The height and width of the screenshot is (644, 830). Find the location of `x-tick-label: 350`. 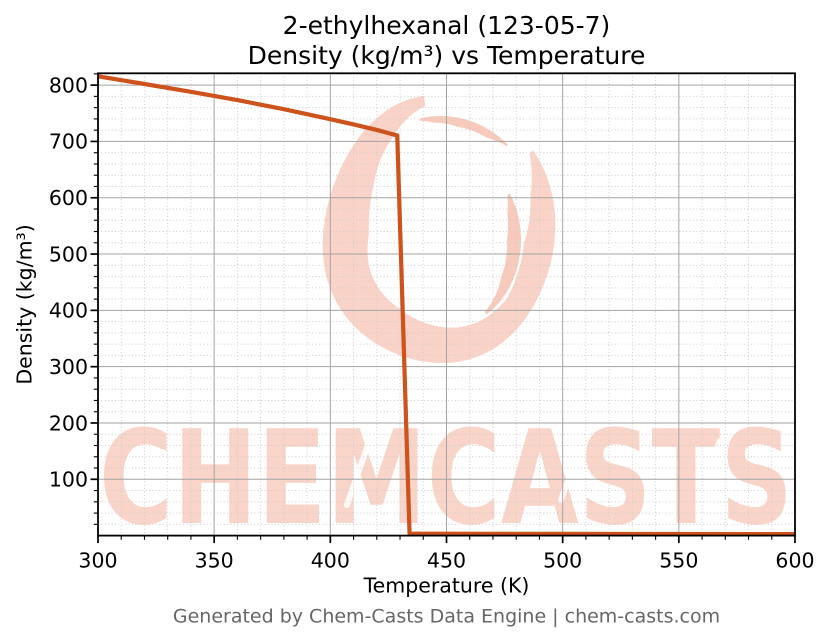

x-tick-label: 350 is located at coordinates (214, 561).